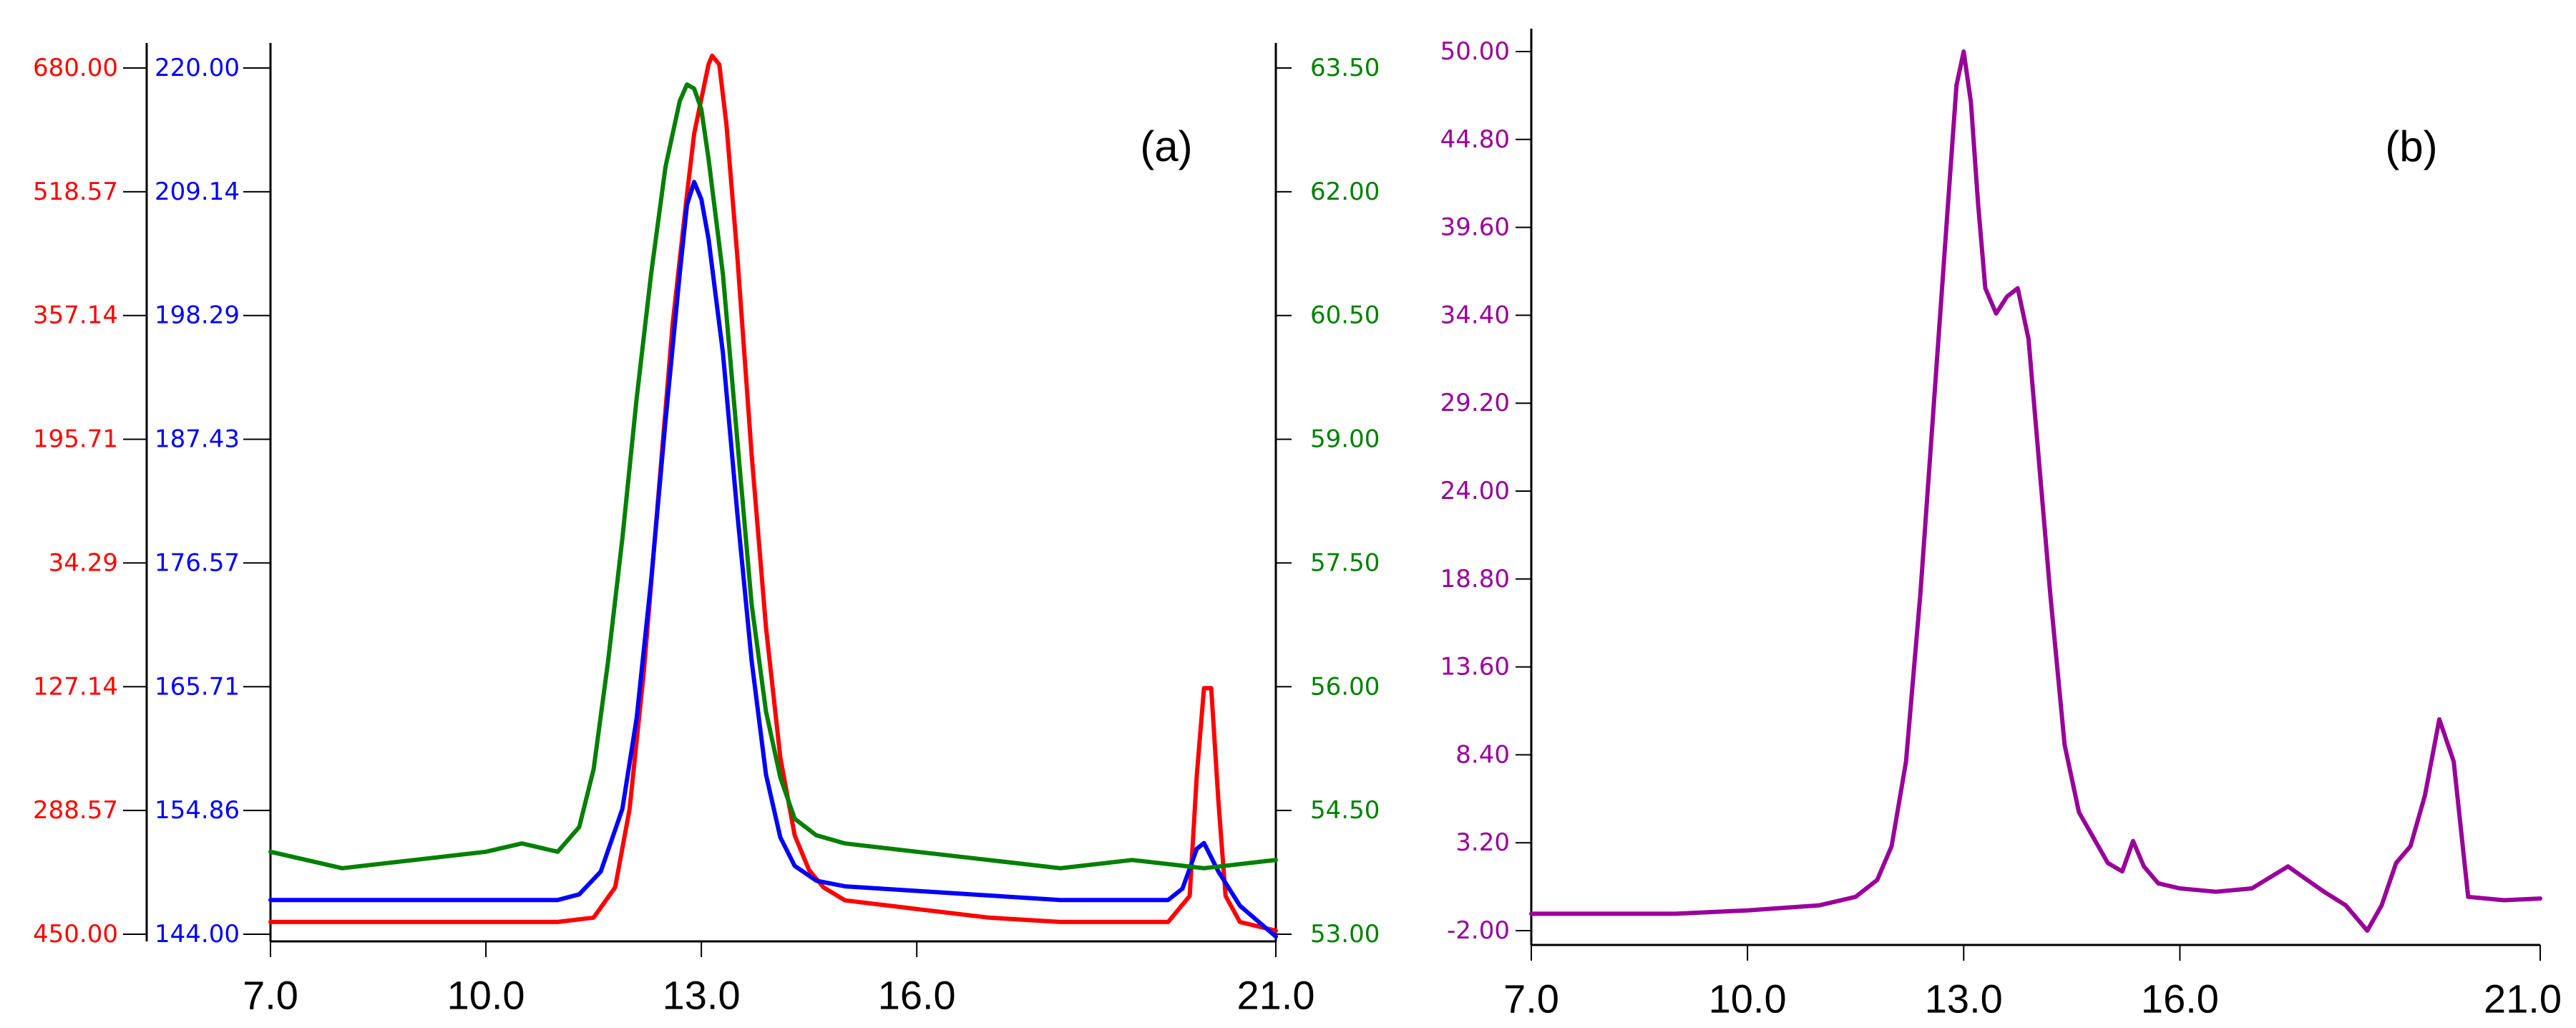  Describe the element at coordinates (197, 934) in the screenshot. I see `panel-a-inner-y-tick-label: 144.00` at that location.